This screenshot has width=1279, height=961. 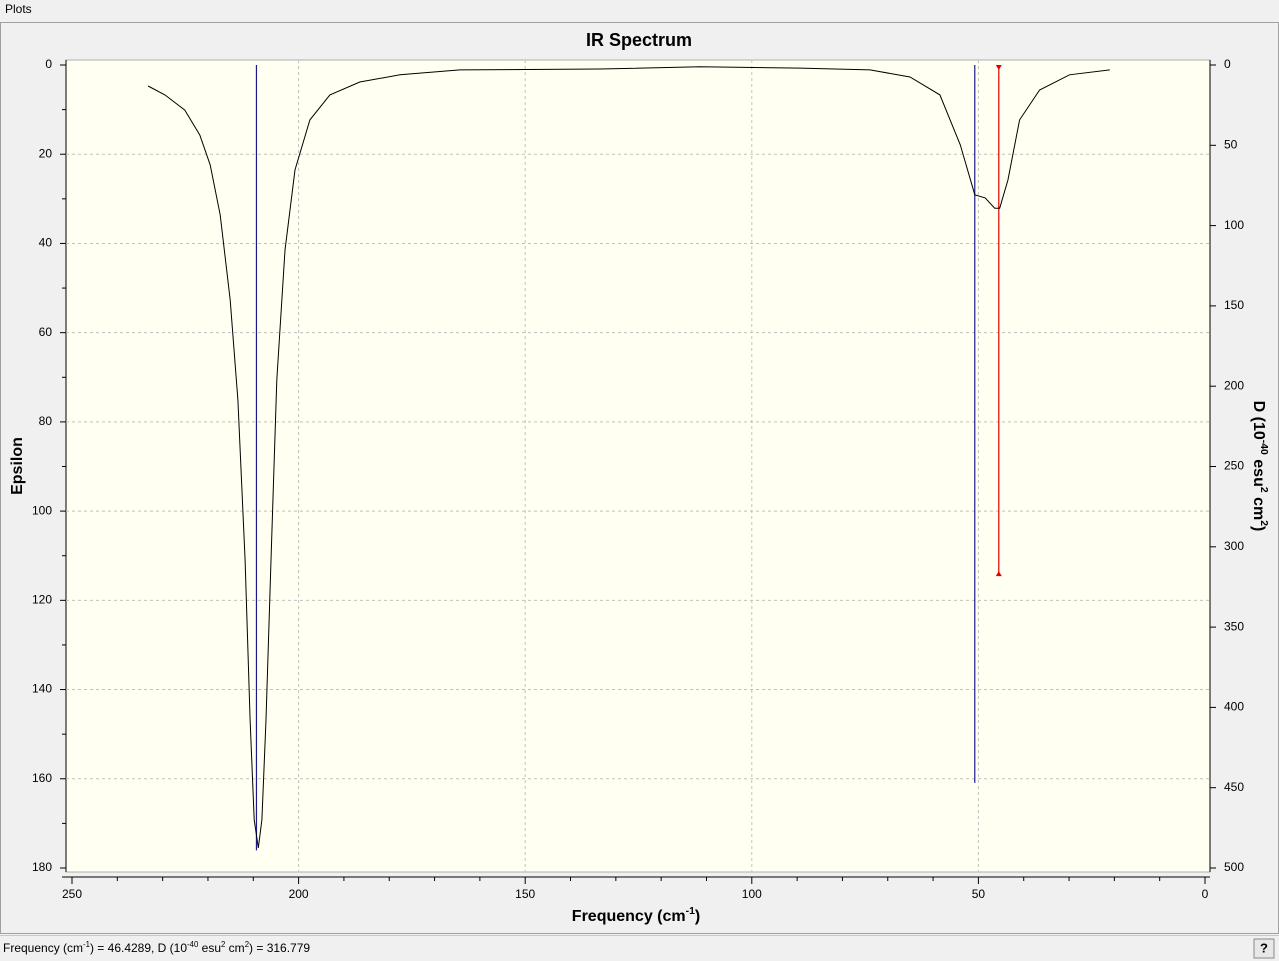 I want to click on y-tick-label: 180, so click(x=42, y=867).